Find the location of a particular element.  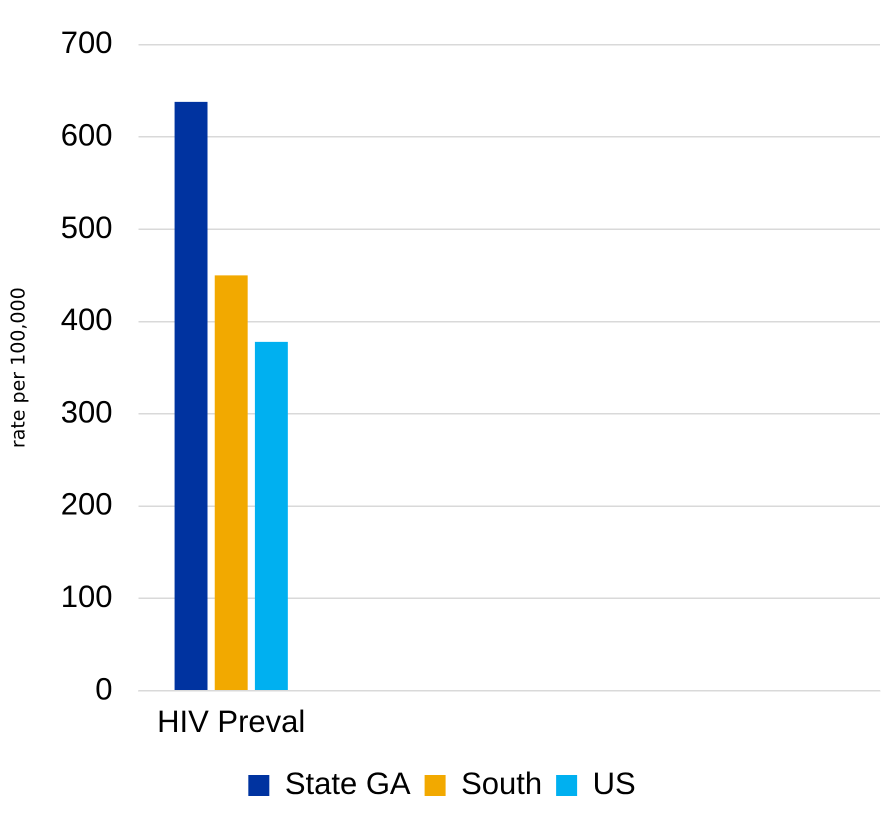

y-tick-label: 100 is located at coordinates (86, 596).